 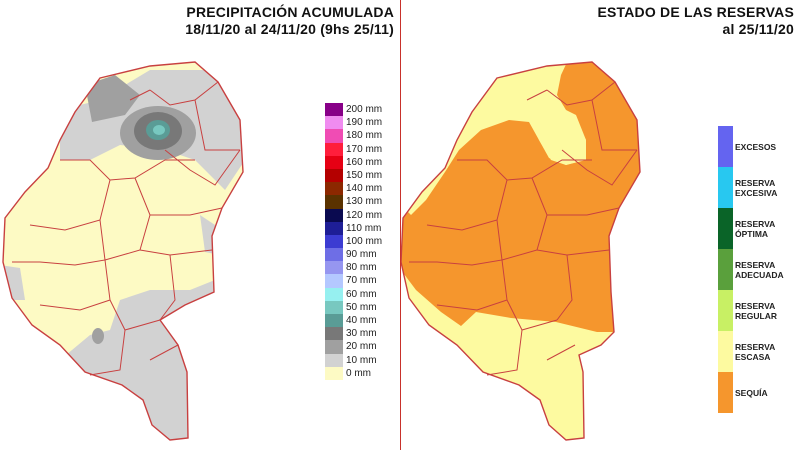 I want to click on precipitation-legend-label: 150 mm, so click(x=364, y=175).